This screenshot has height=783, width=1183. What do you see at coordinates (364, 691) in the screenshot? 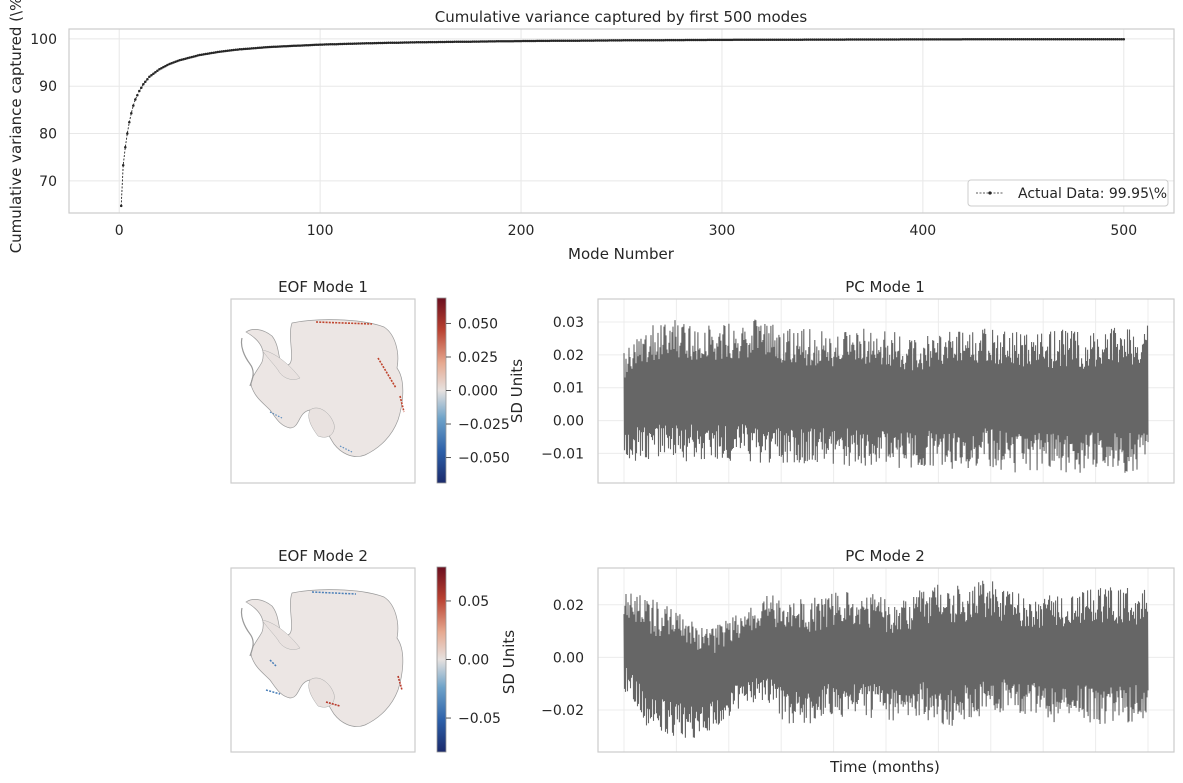
I see `eof2-coastal-highlight-red` at bounding box center [364, 691].